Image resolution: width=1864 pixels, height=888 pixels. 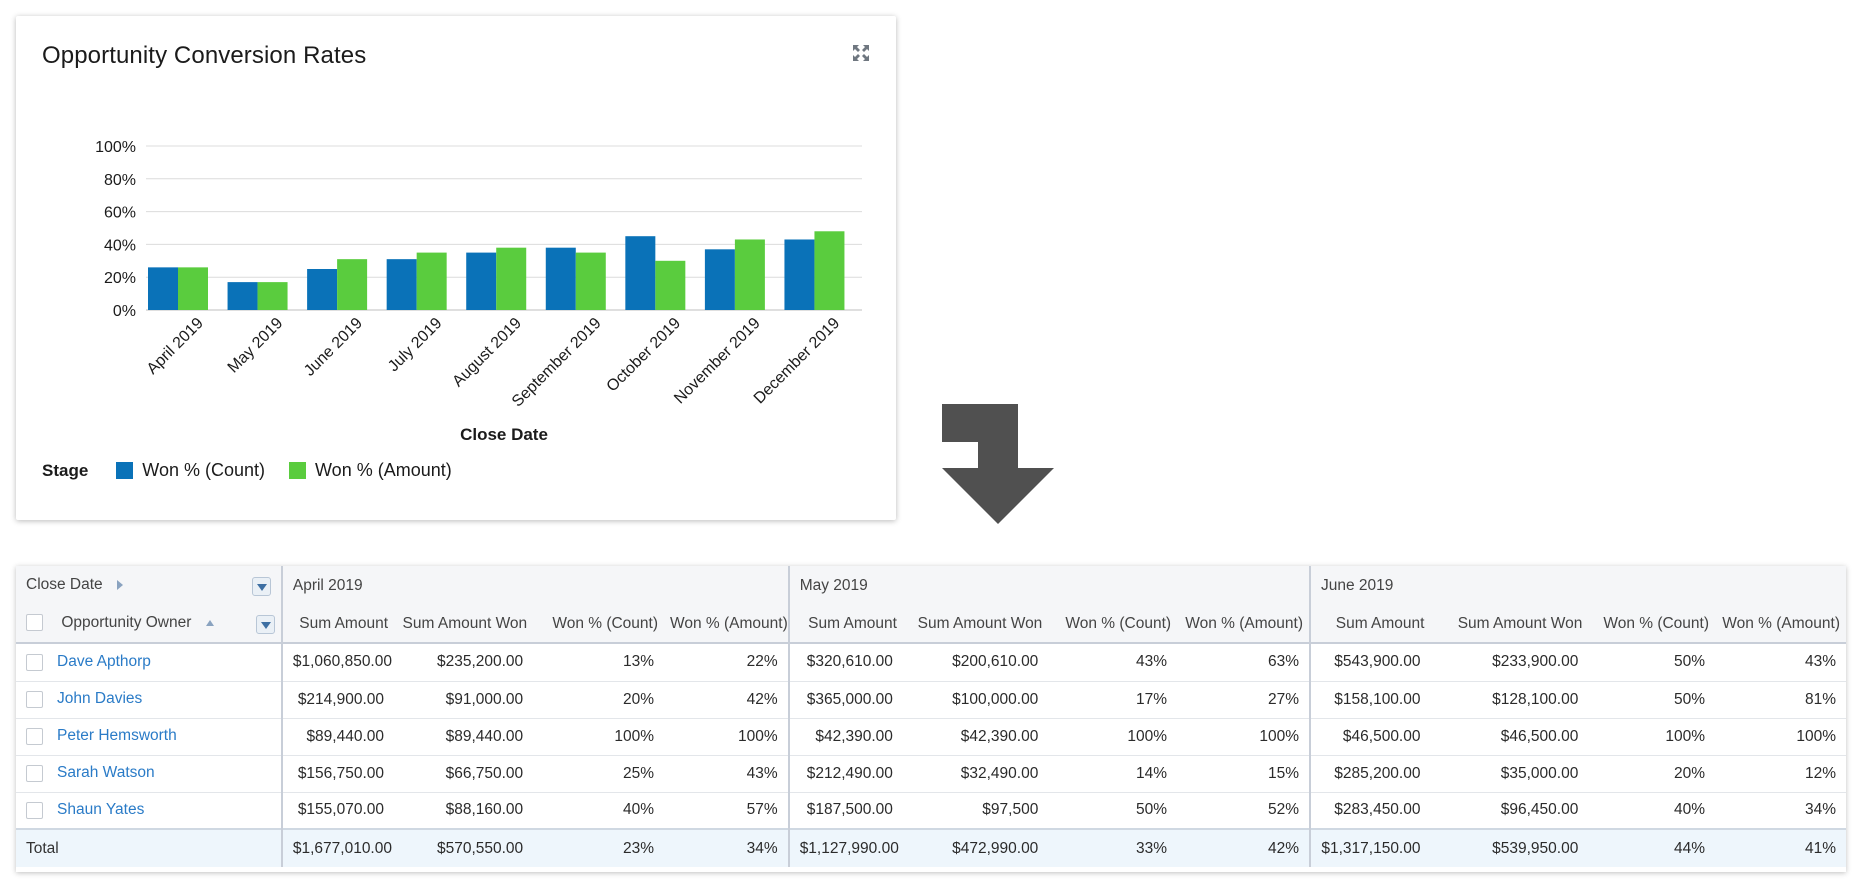 I want to click on x-tick-label: July 2019, so click(x=415, y=345).